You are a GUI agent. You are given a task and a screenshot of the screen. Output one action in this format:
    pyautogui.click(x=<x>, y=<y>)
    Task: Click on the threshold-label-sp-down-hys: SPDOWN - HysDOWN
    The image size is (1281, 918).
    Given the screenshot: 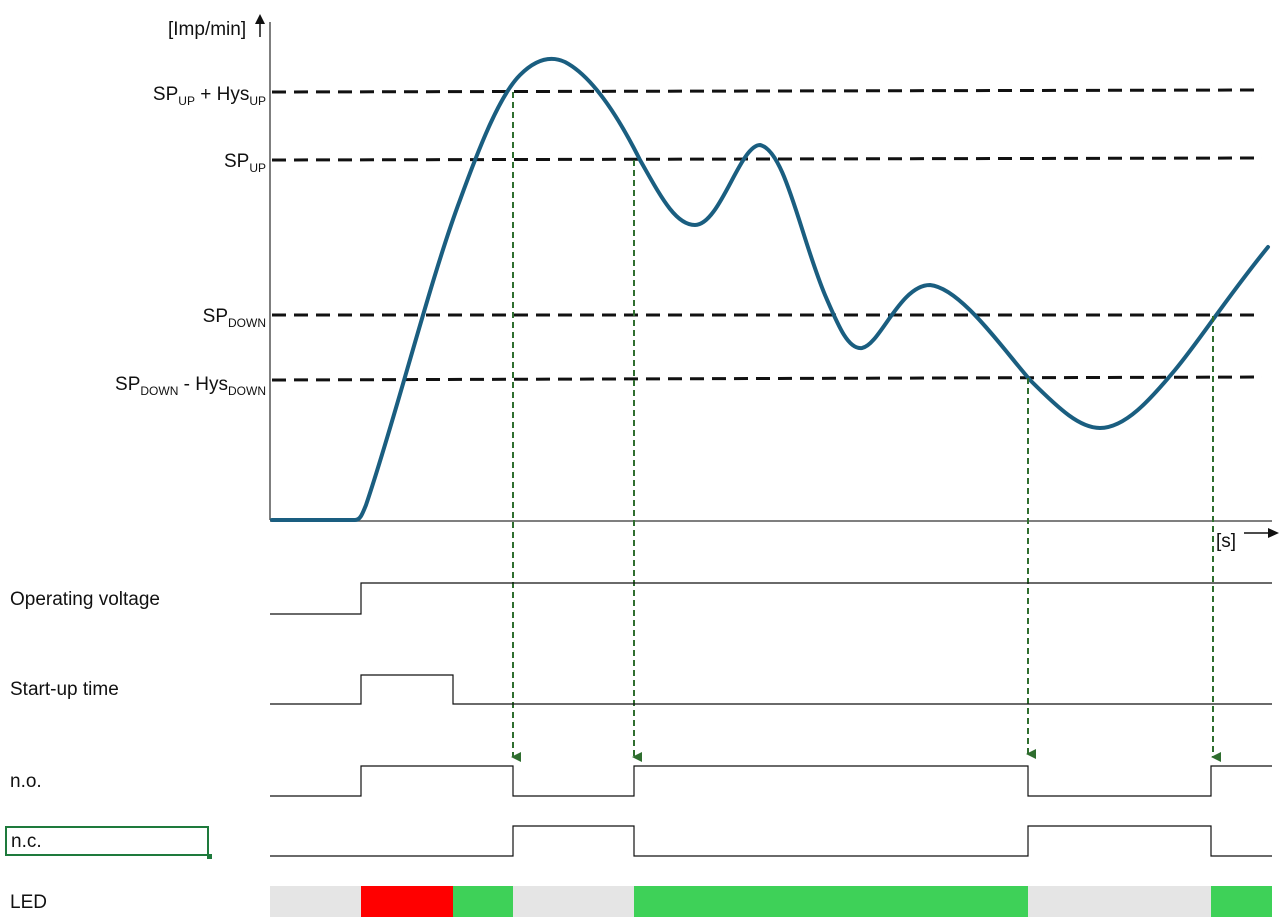 What is the action you would take?
    pyautogui.click(x=190, y=386)
    